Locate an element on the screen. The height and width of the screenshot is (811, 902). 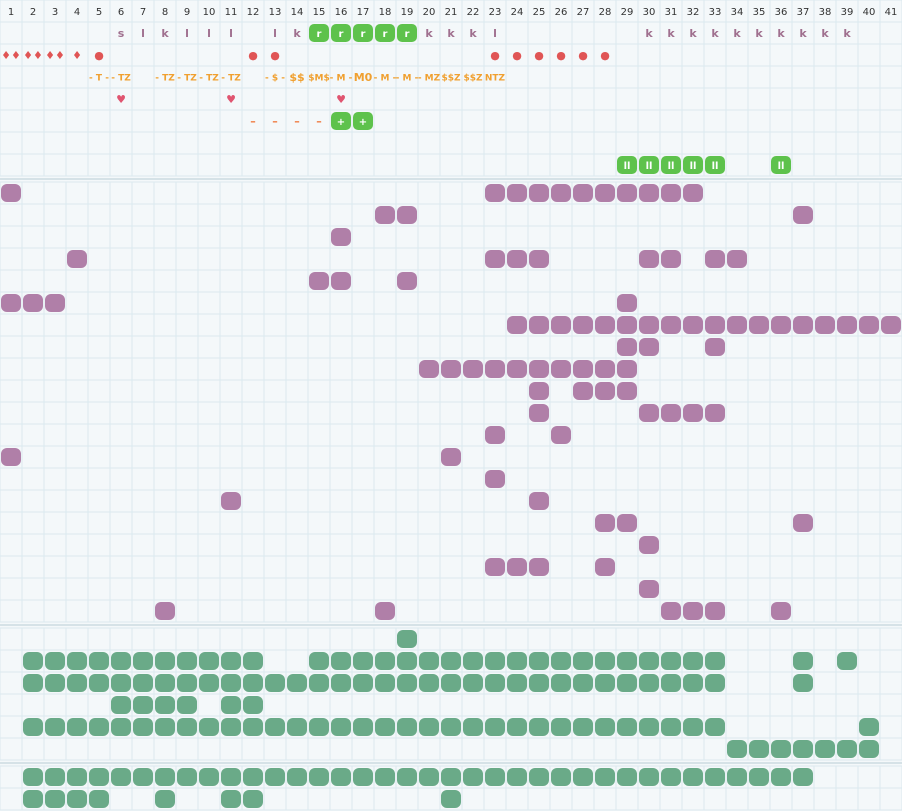
column-number: 4 is located at coordinates (77, 12).